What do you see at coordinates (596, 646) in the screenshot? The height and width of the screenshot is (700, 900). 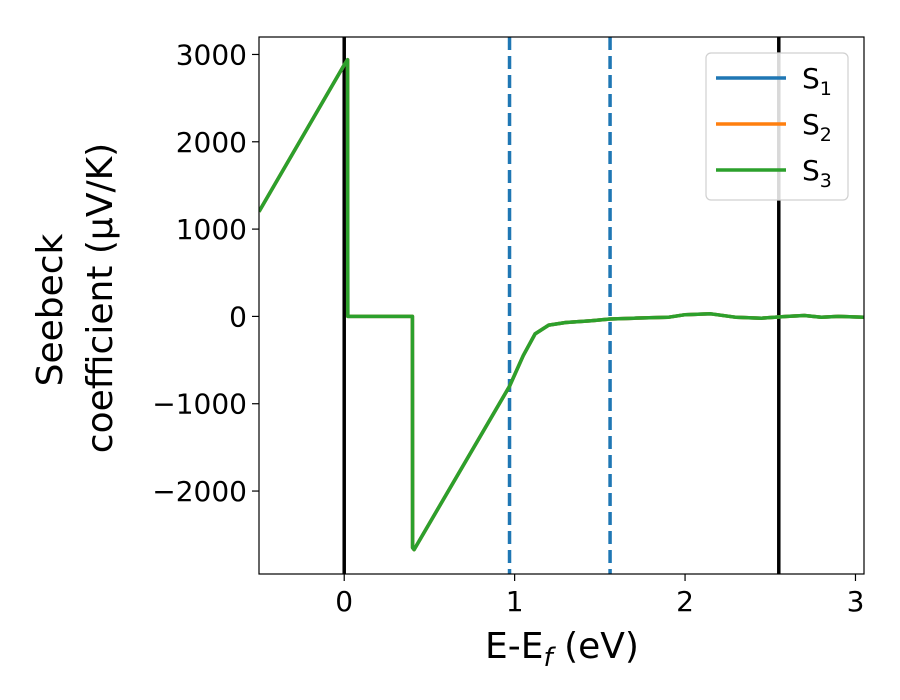 I see `x-axis-label-unit: (eV)` at bounding box center [596, 646].